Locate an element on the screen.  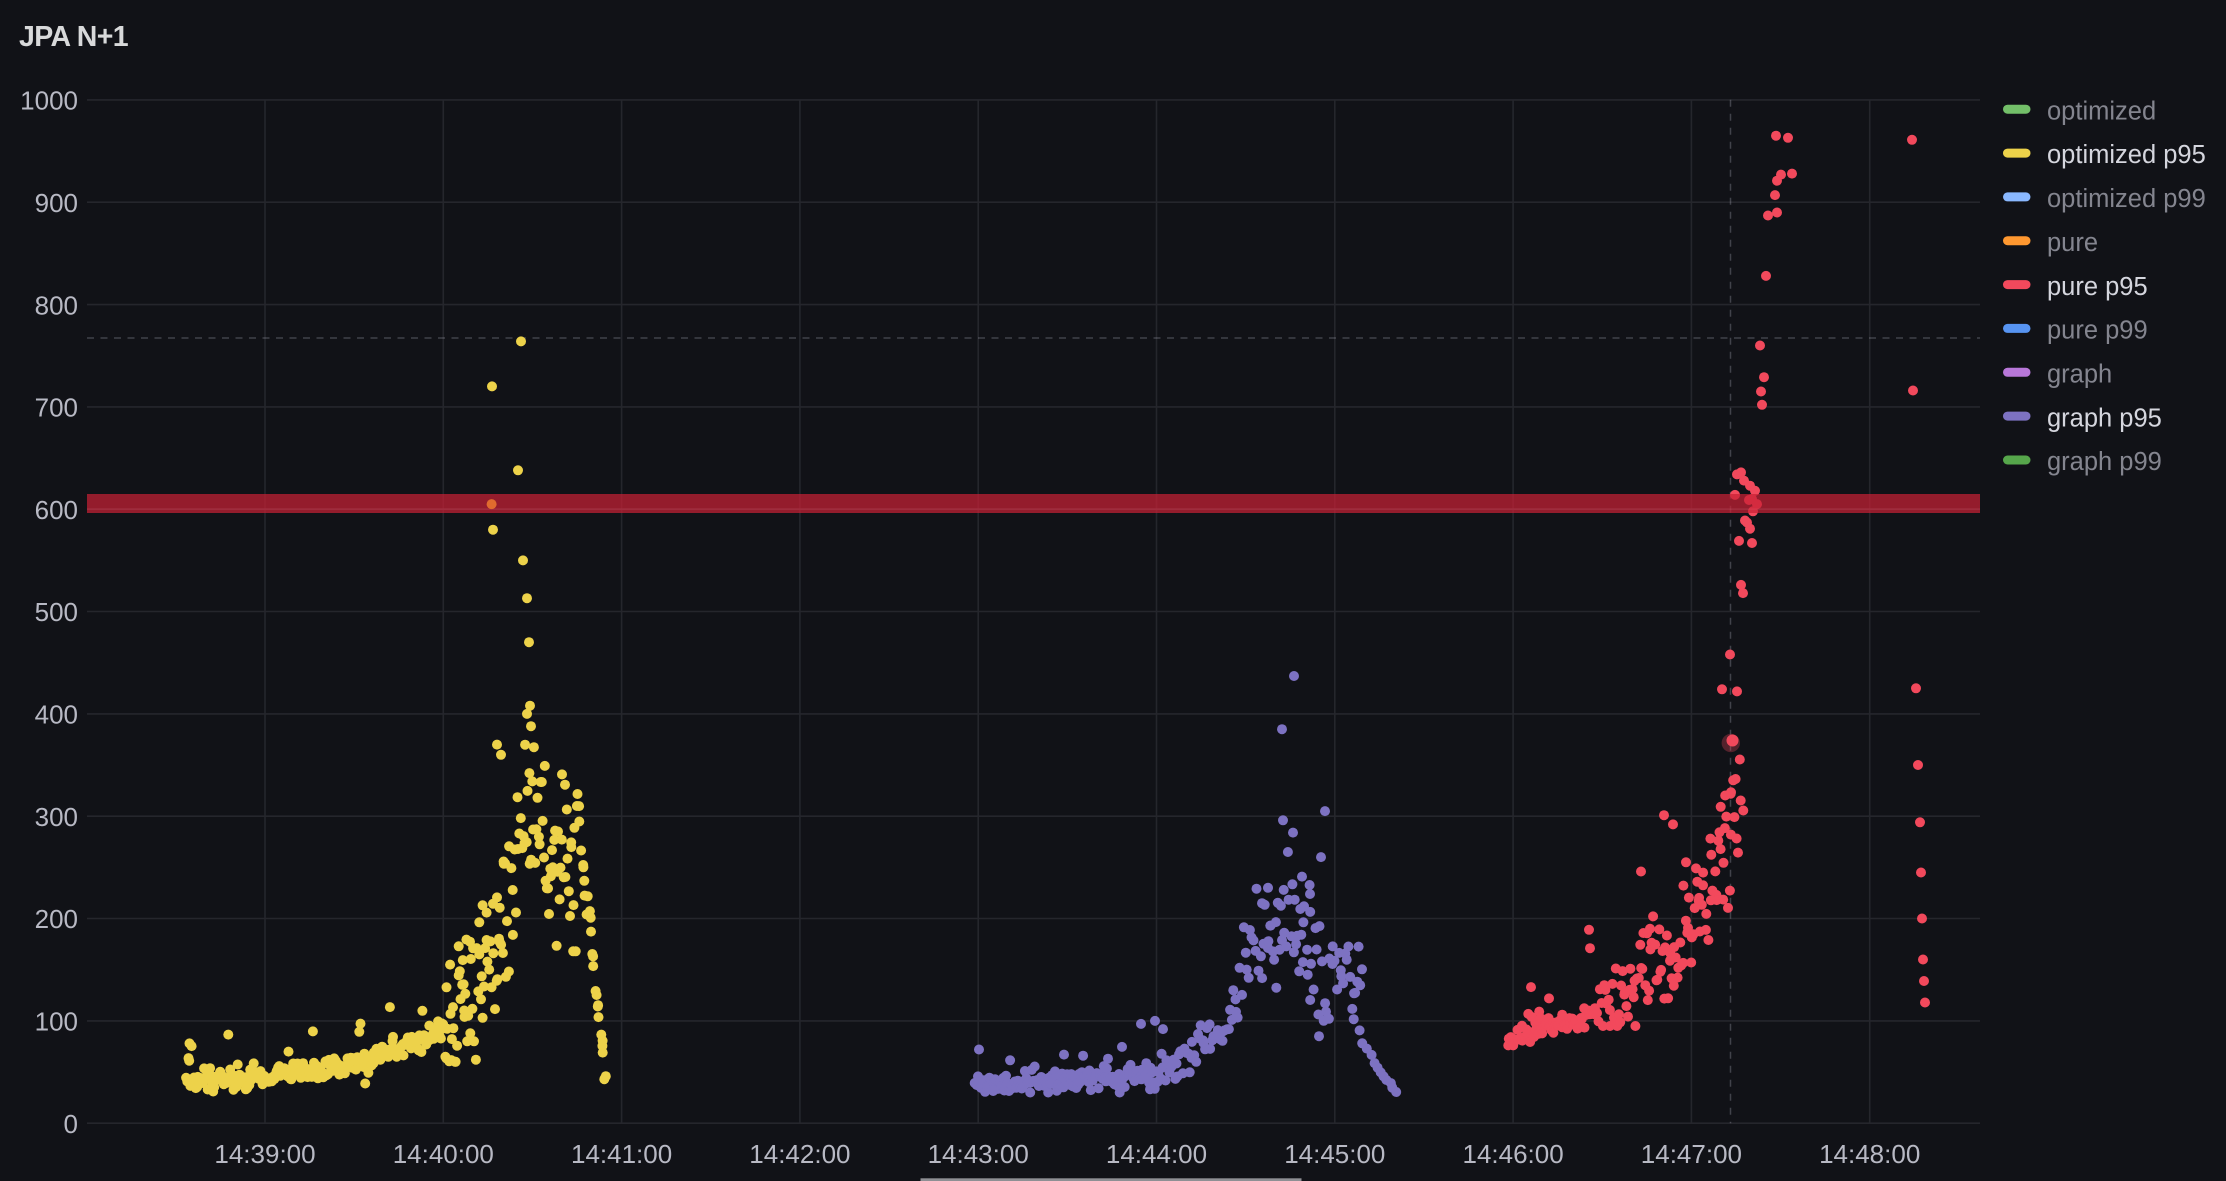
svg-text: pure p99 is located at coordinates (2097, 331).